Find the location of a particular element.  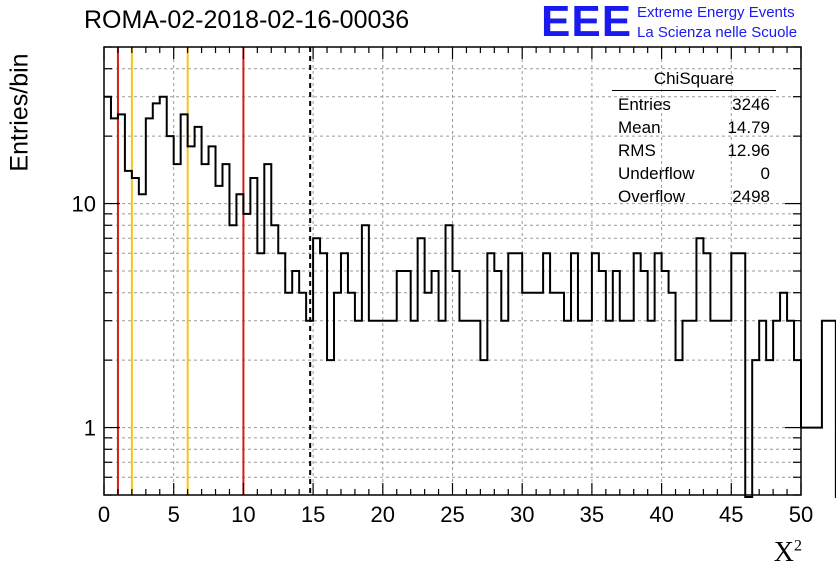

x-tick-label: 40 is located at coordinates (661, 514).